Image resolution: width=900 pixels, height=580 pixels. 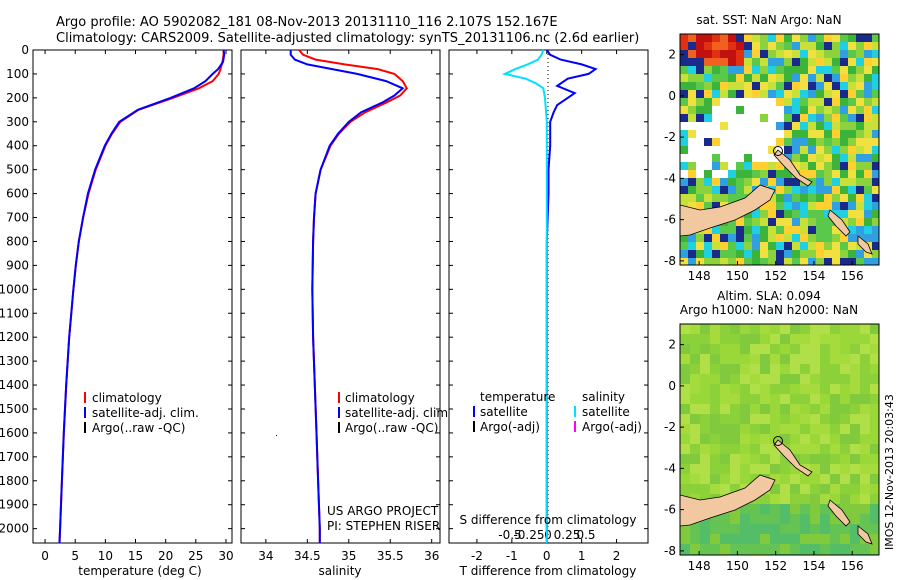 What do you see at coordinates (728, 210) in the screenshot?
I see `new-guinea-landmass` at bounding box center [728, 210].